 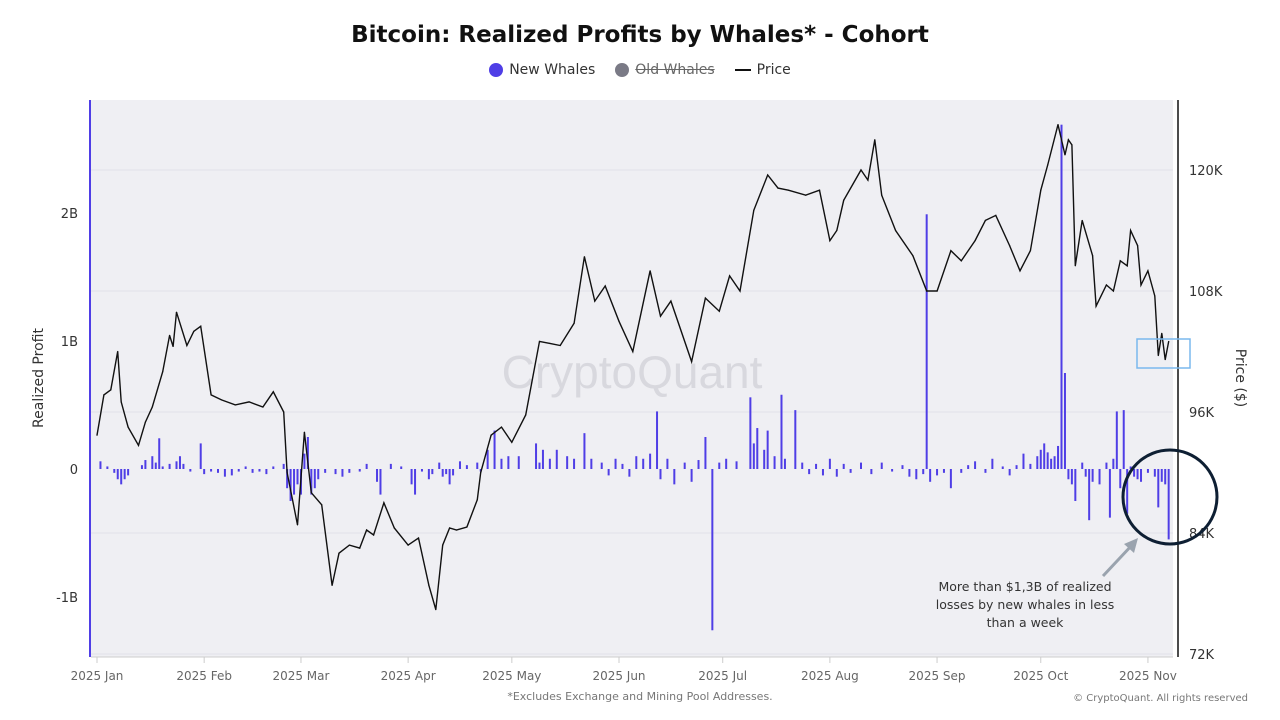 I want to click on legend-item-new-whales: New Whales, so click(x=542, y=70).